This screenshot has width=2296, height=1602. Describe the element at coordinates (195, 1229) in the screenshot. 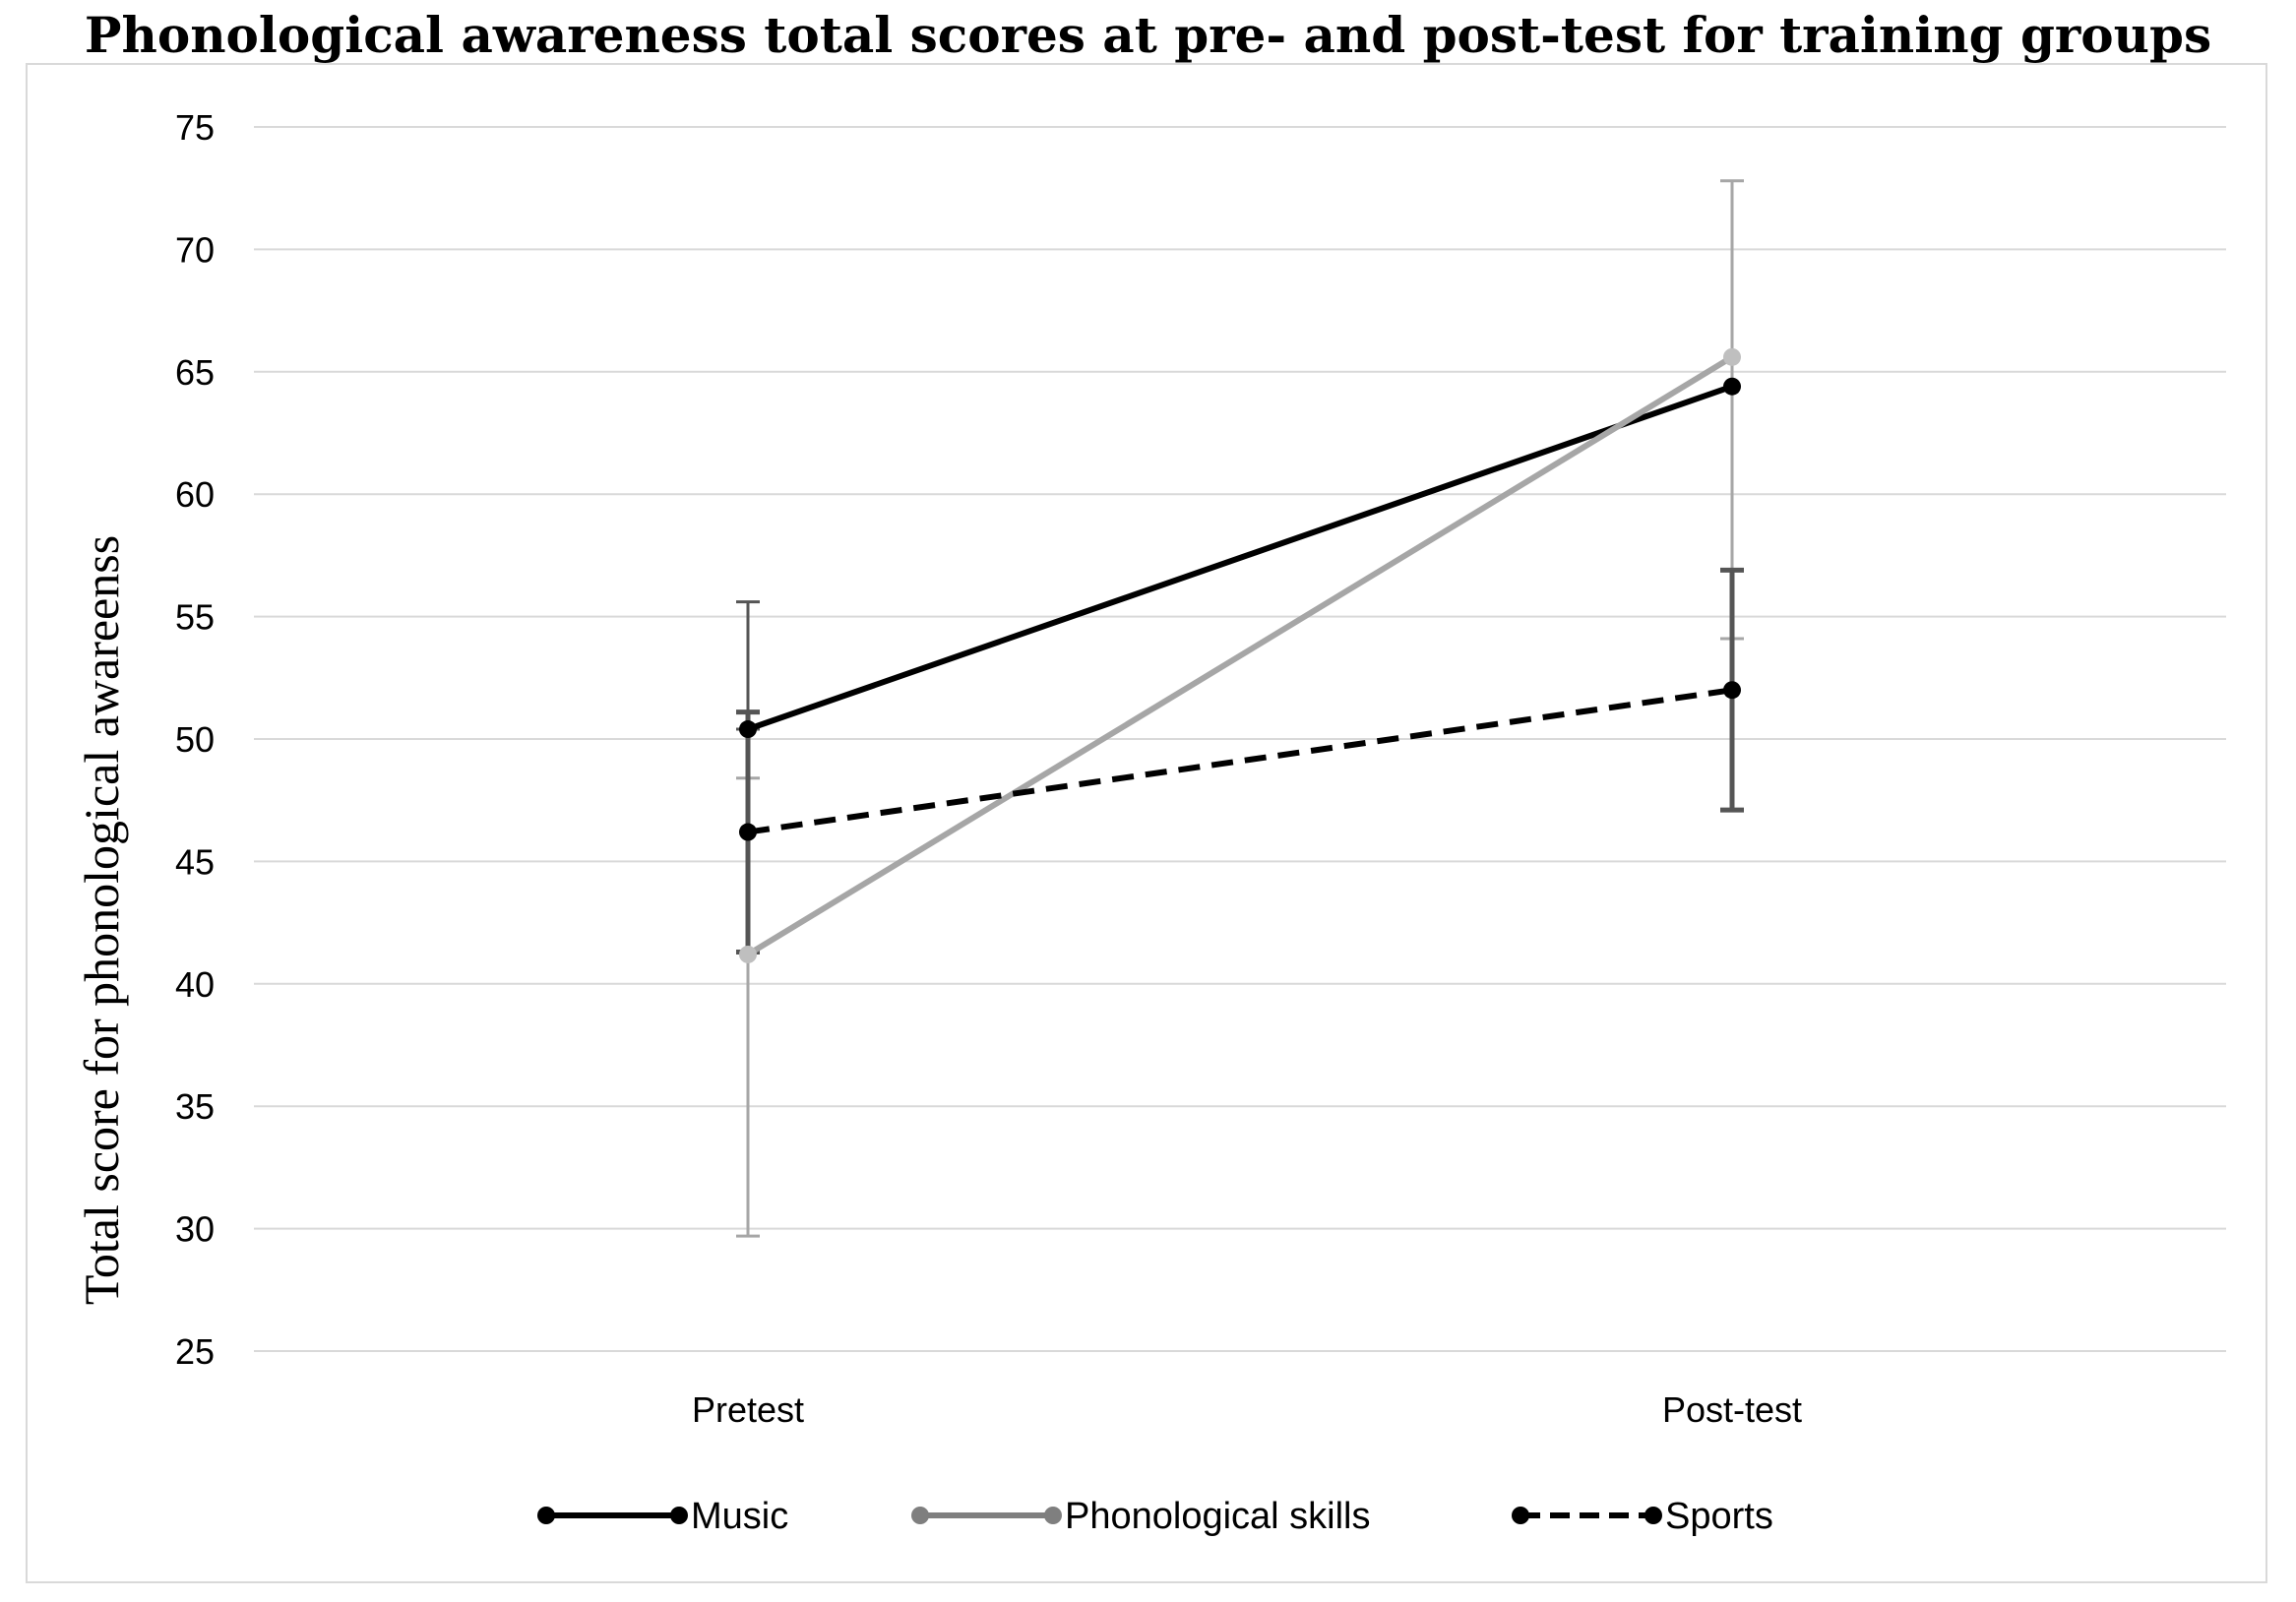

I see `y-tick-label: 30` at that location.